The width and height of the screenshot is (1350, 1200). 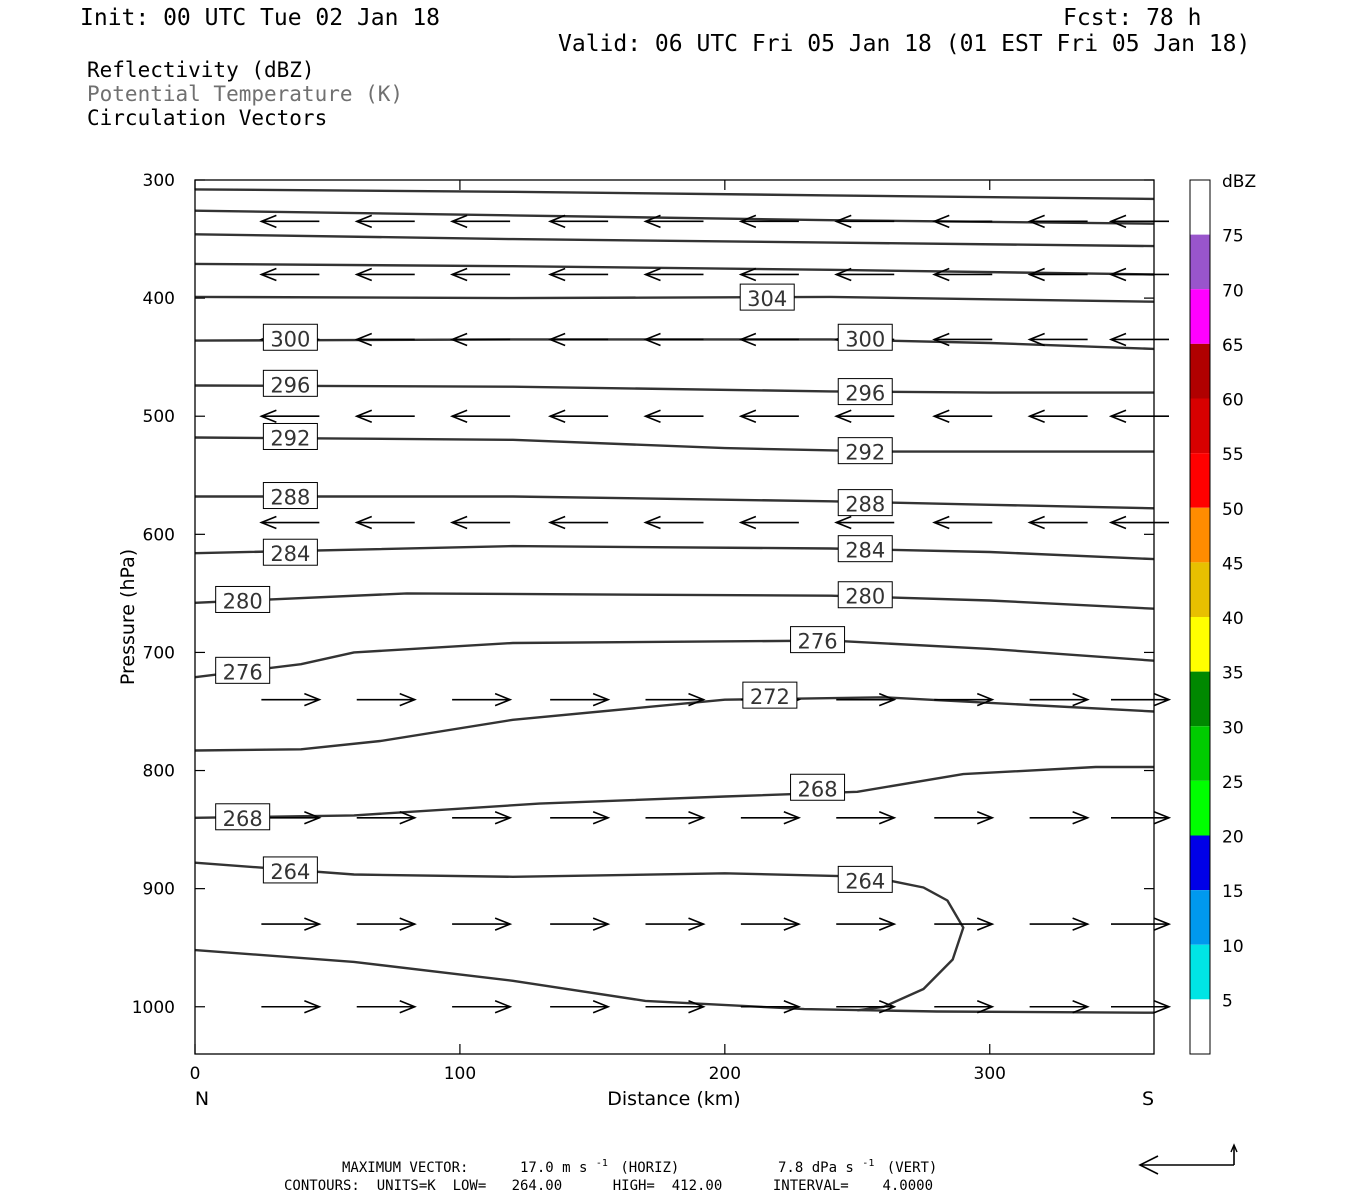 What do you see at coordinates (290, 385) in the screenshot?
I see `svg-text: 296` at bounding box center [290, 385].